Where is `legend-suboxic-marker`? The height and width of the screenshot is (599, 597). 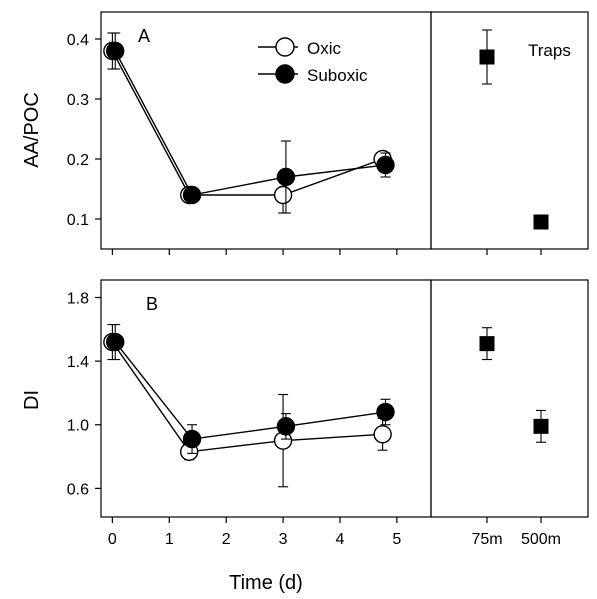 legend-suboxic-marker is located at coordinates (285, 74).